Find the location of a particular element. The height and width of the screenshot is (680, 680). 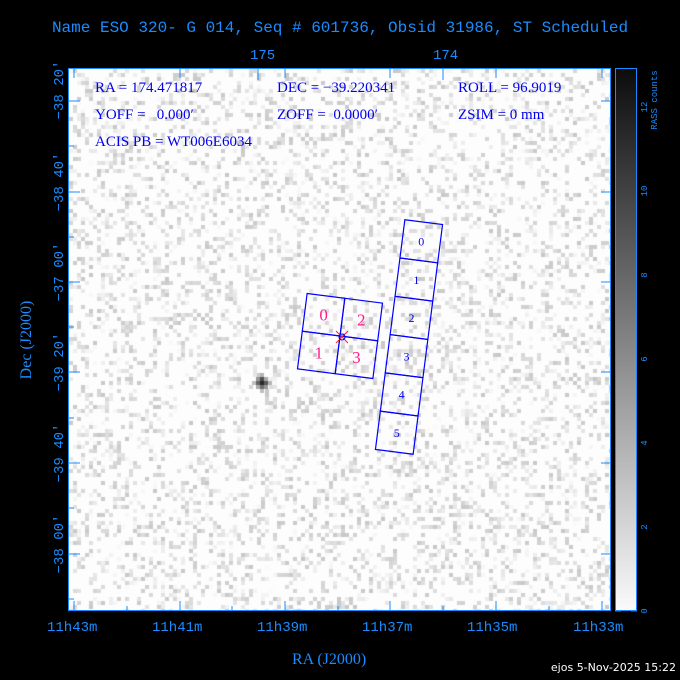

target-marker is located at coordinates (342, 337).